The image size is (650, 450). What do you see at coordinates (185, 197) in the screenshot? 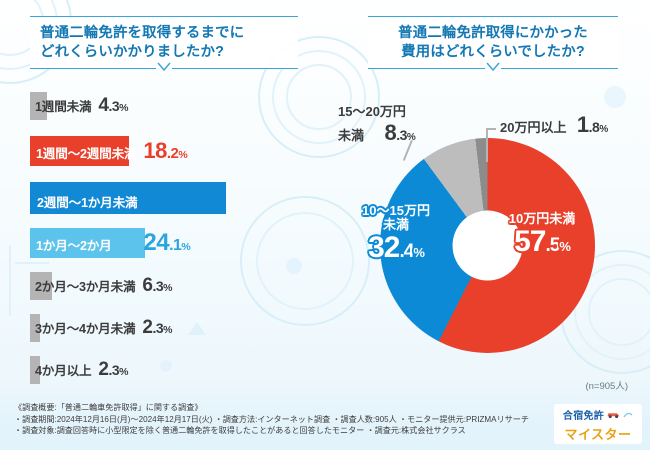
I see `bar-value: 42.5%` at bounding box center [185, 197].